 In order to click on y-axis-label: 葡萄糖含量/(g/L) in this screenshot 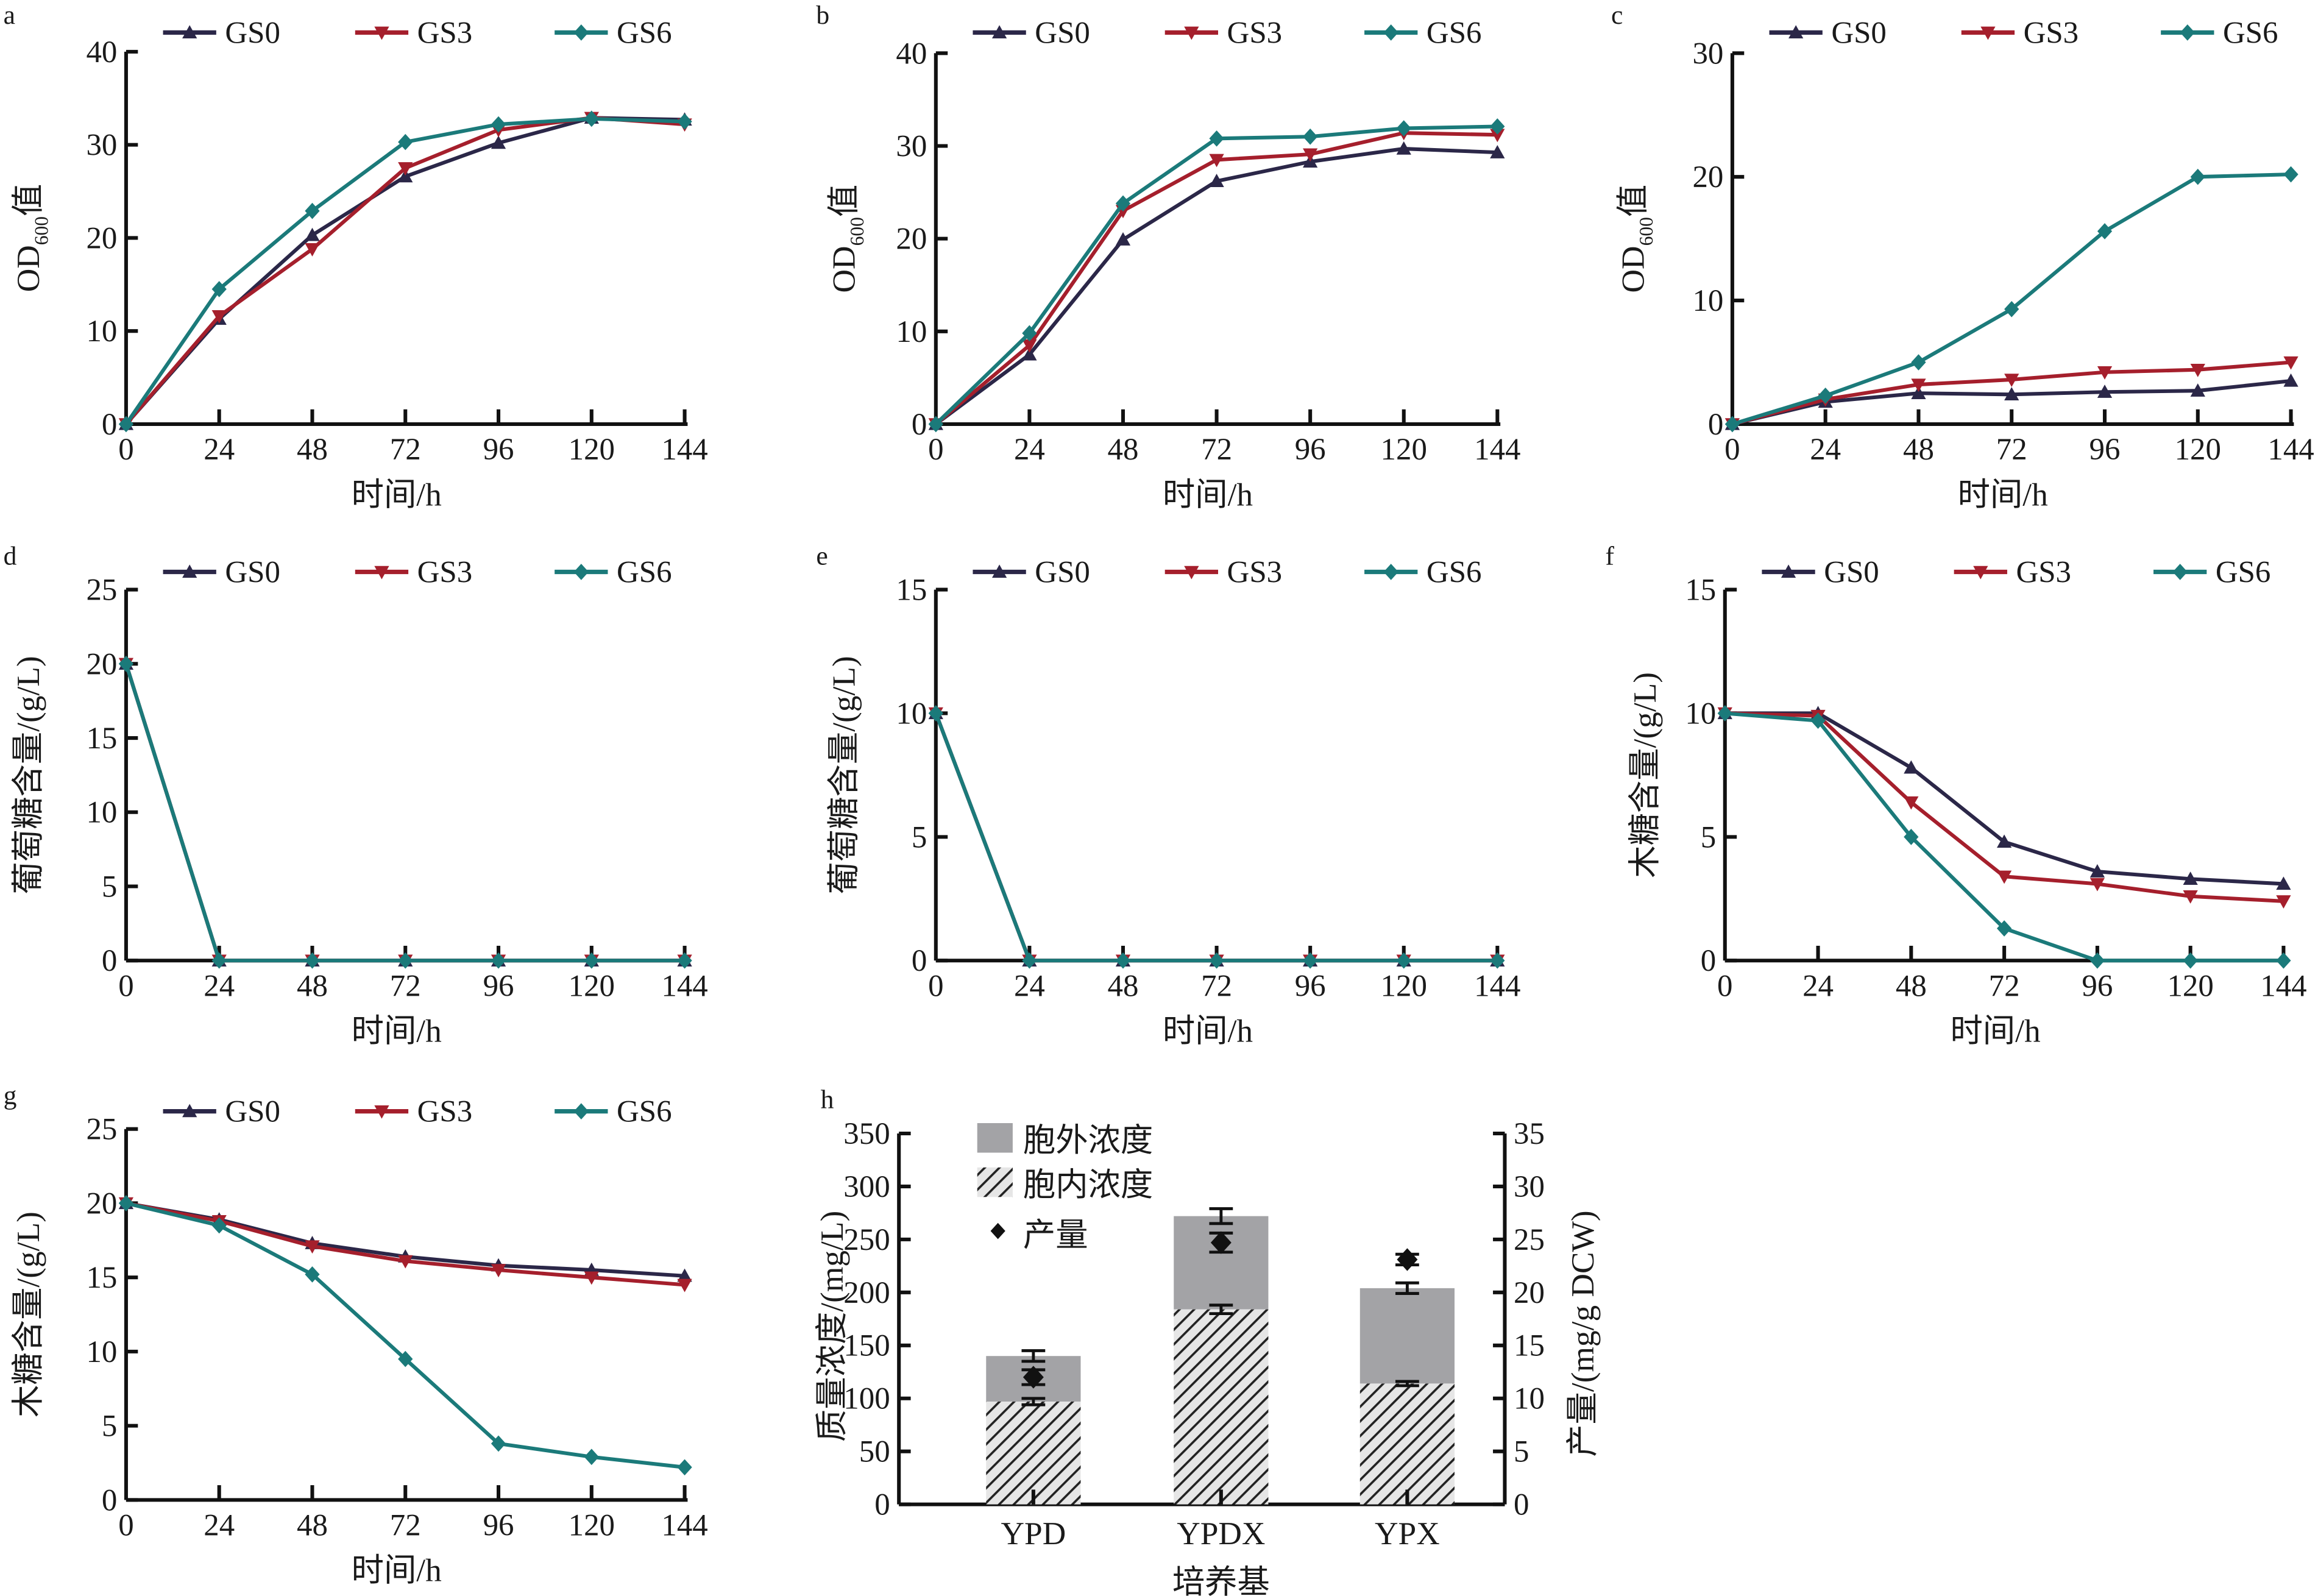, I will do `click(843, 775)`.